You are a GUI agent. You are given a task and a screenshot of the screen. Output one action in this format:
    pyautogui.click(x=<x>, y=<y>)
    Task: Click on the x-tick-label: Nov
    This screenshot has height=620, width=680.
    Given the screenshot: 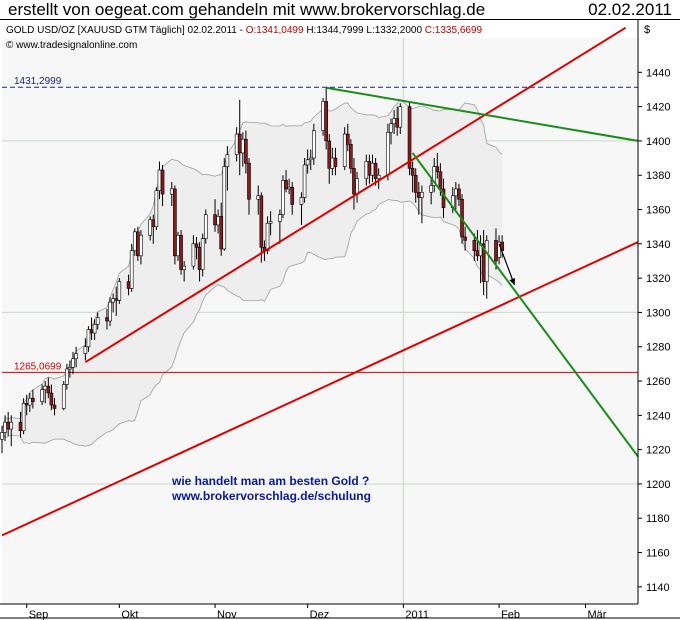 What is the action you would take?
    pyautogui.click(x=227, y=614)
    